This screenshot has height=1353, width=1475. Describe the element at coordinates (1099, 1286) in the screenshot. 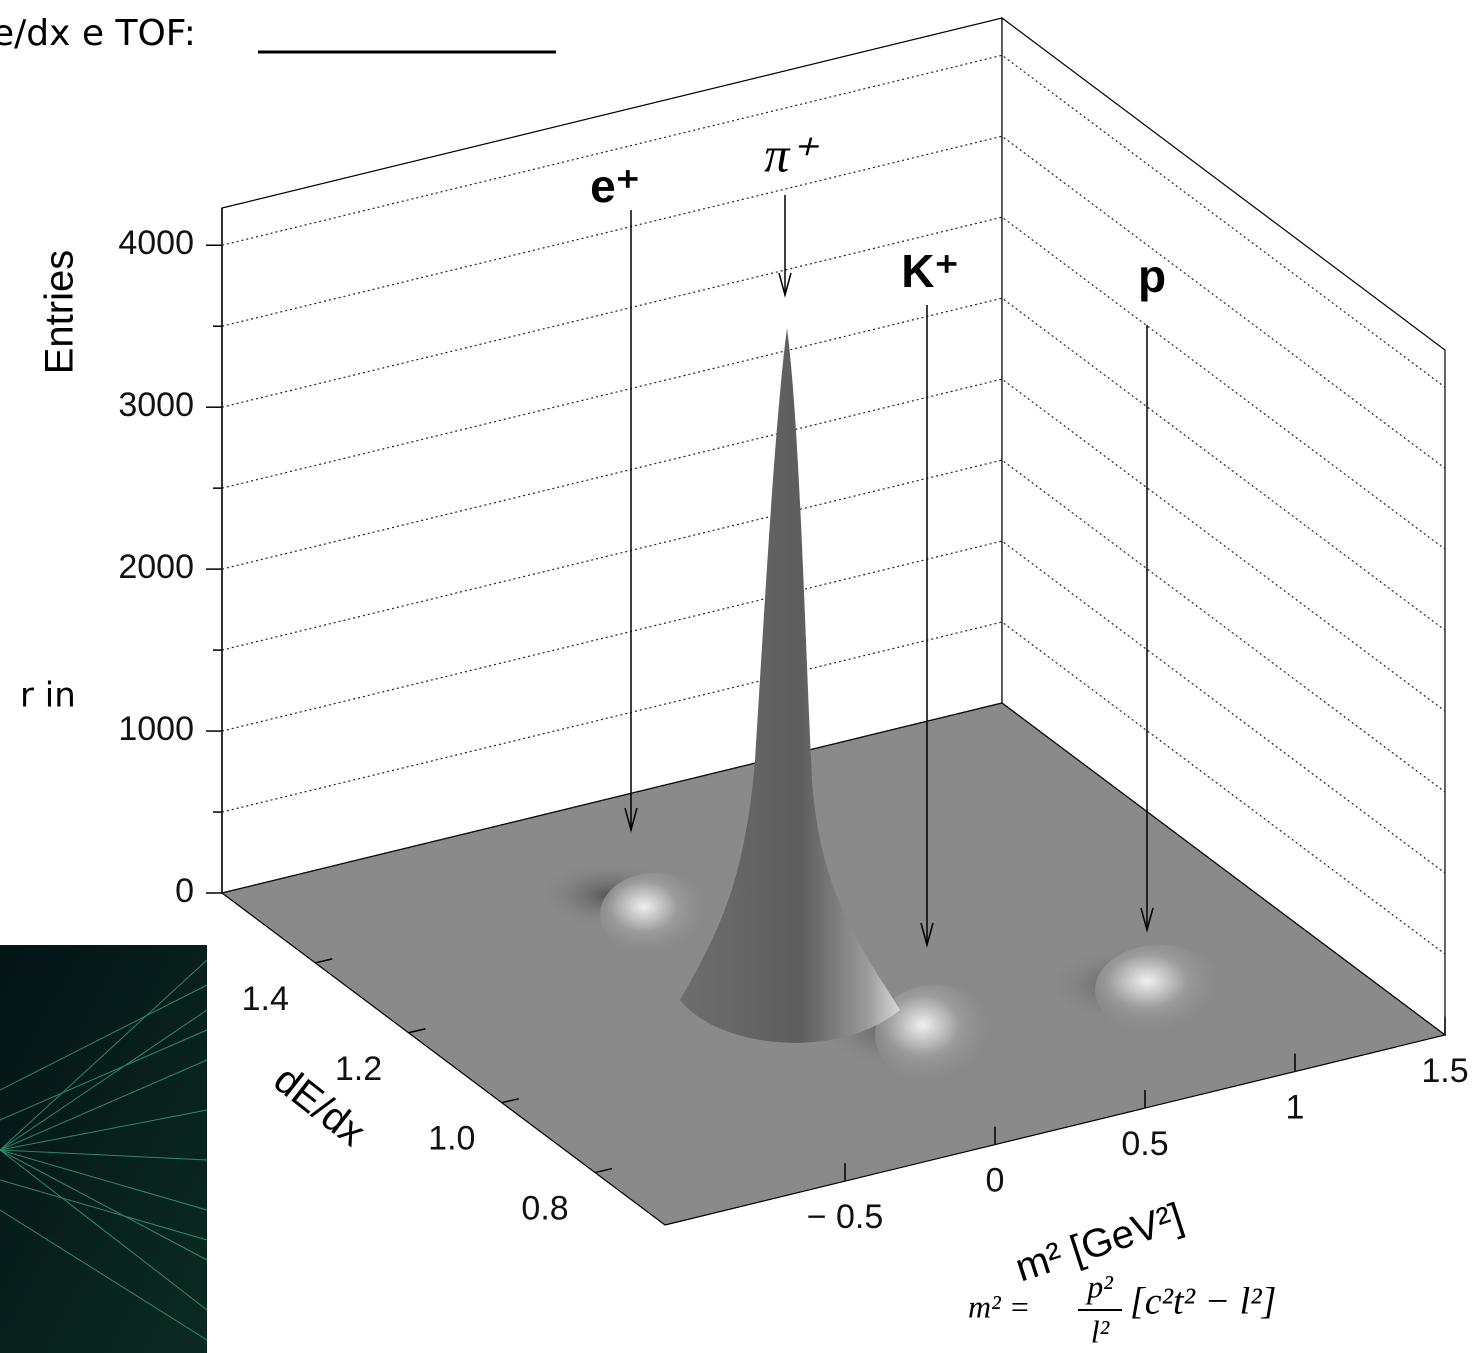

I see `formula-num: p²` at that location.